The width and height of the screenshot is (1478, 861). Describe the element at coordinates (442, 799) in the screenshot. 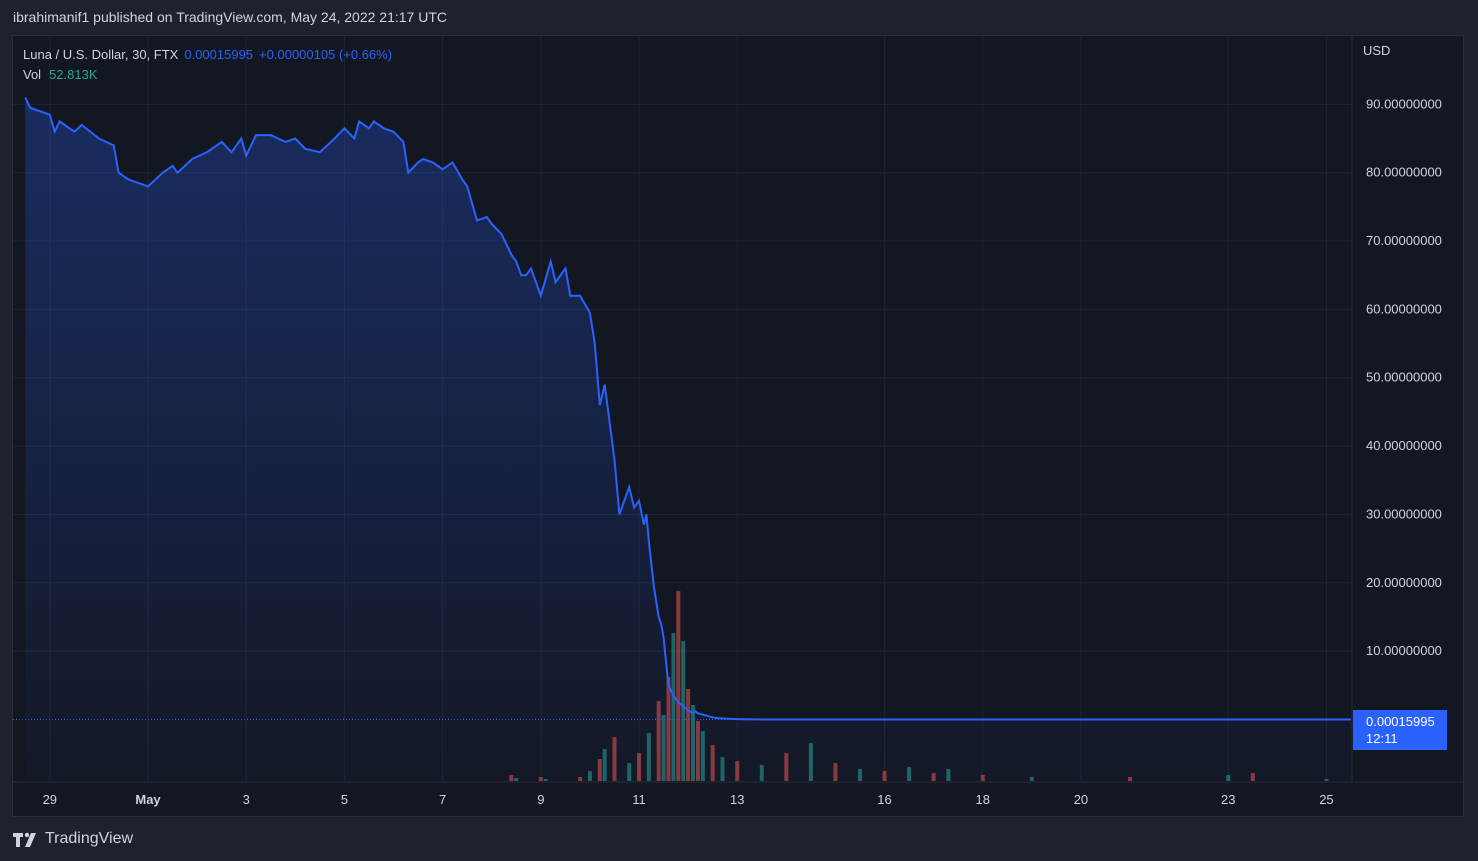

I see `time-tick-label: 7` at that location.